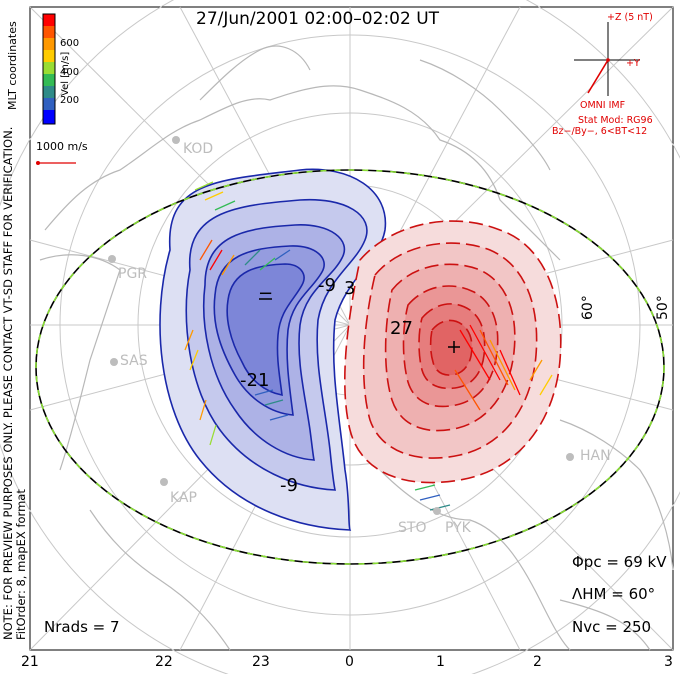 The width and height of the screenshot is (680, 674). I want to click on lat-label-60: 60°, so click(588, 307).